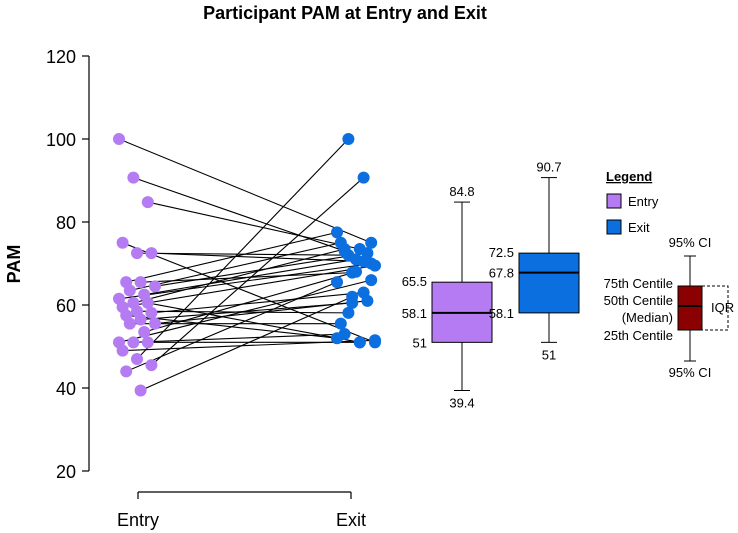  What do you see at coordinates (138, 520) in the screenshot?
I see `x-tick-label-entry: Entry` at bounding box center [138, 520].